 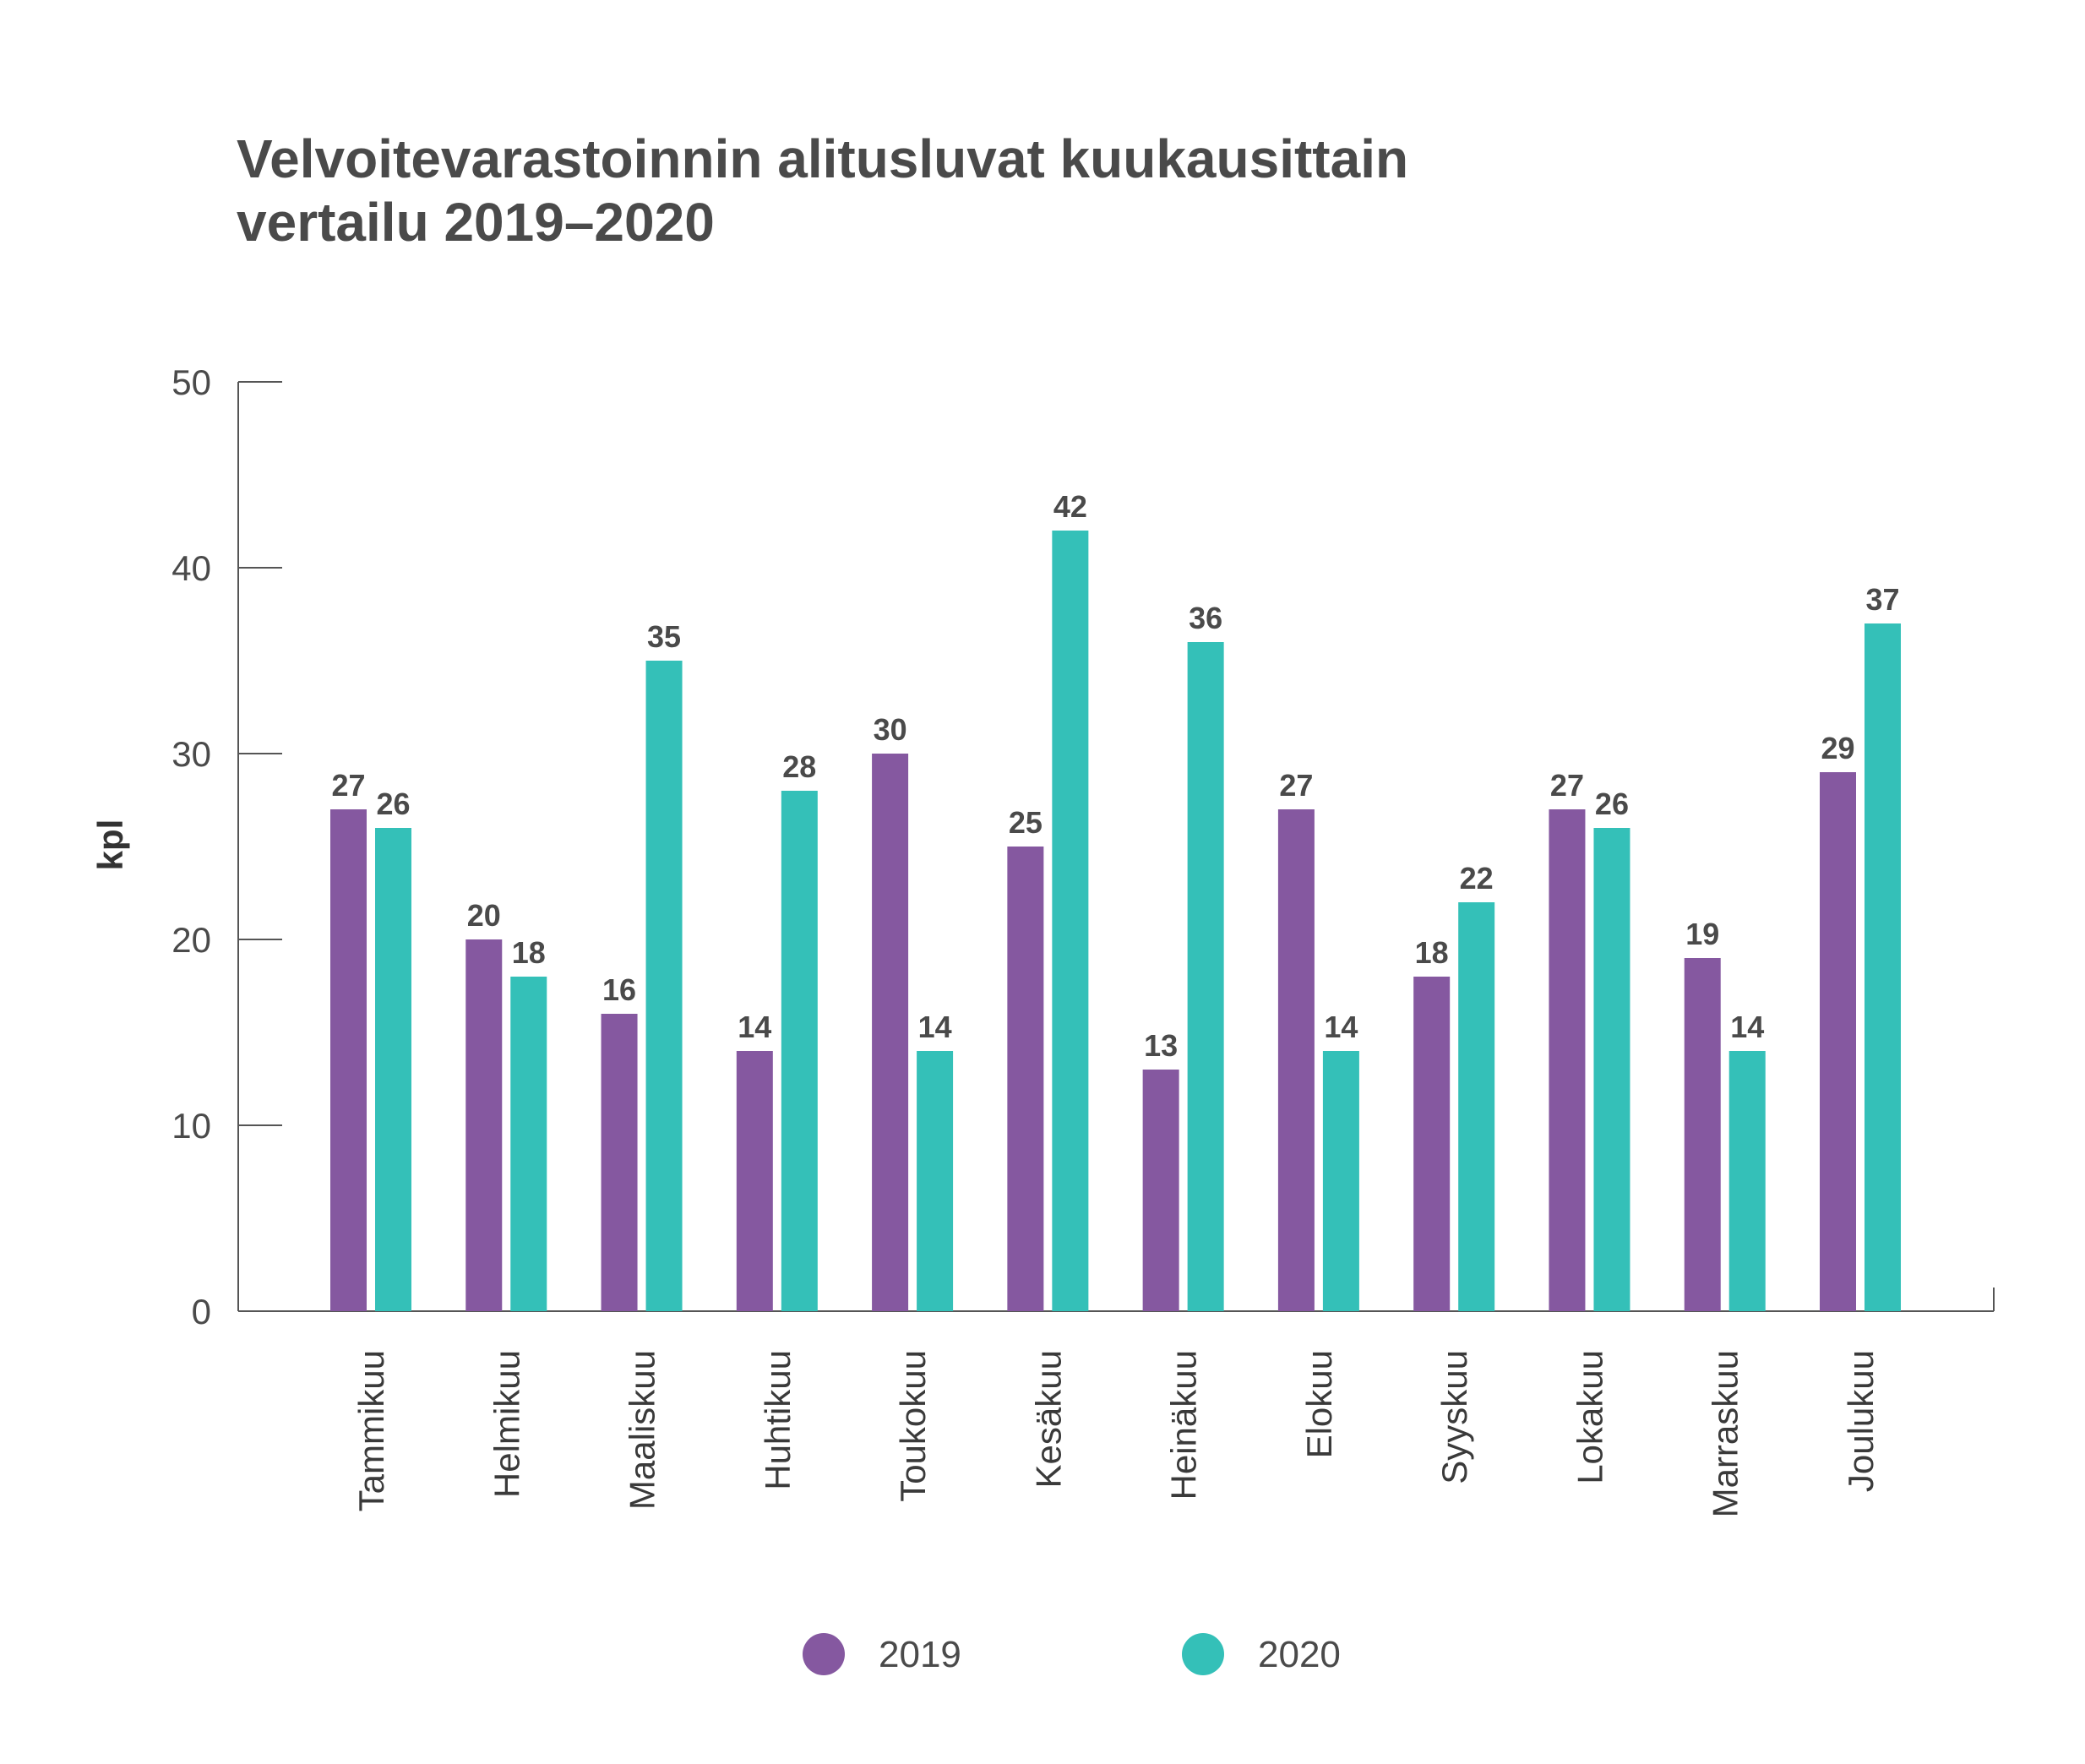 I want to click on bar-2019-syyskuu, so click(x=1432, y=1144).